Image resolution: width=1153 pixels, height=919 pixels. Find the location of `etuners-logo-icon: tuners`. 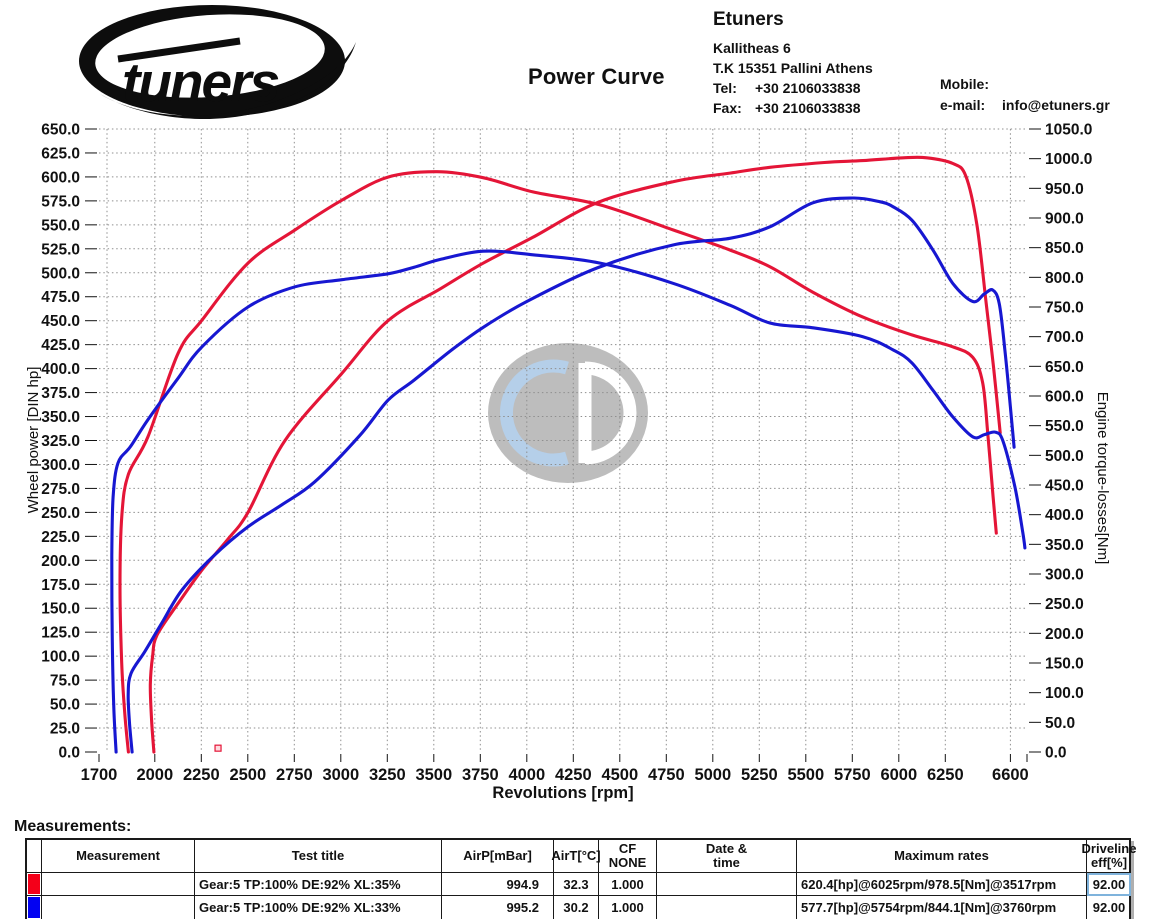

etuners-logo-icon: tuners is located at coordinates (219, 61).